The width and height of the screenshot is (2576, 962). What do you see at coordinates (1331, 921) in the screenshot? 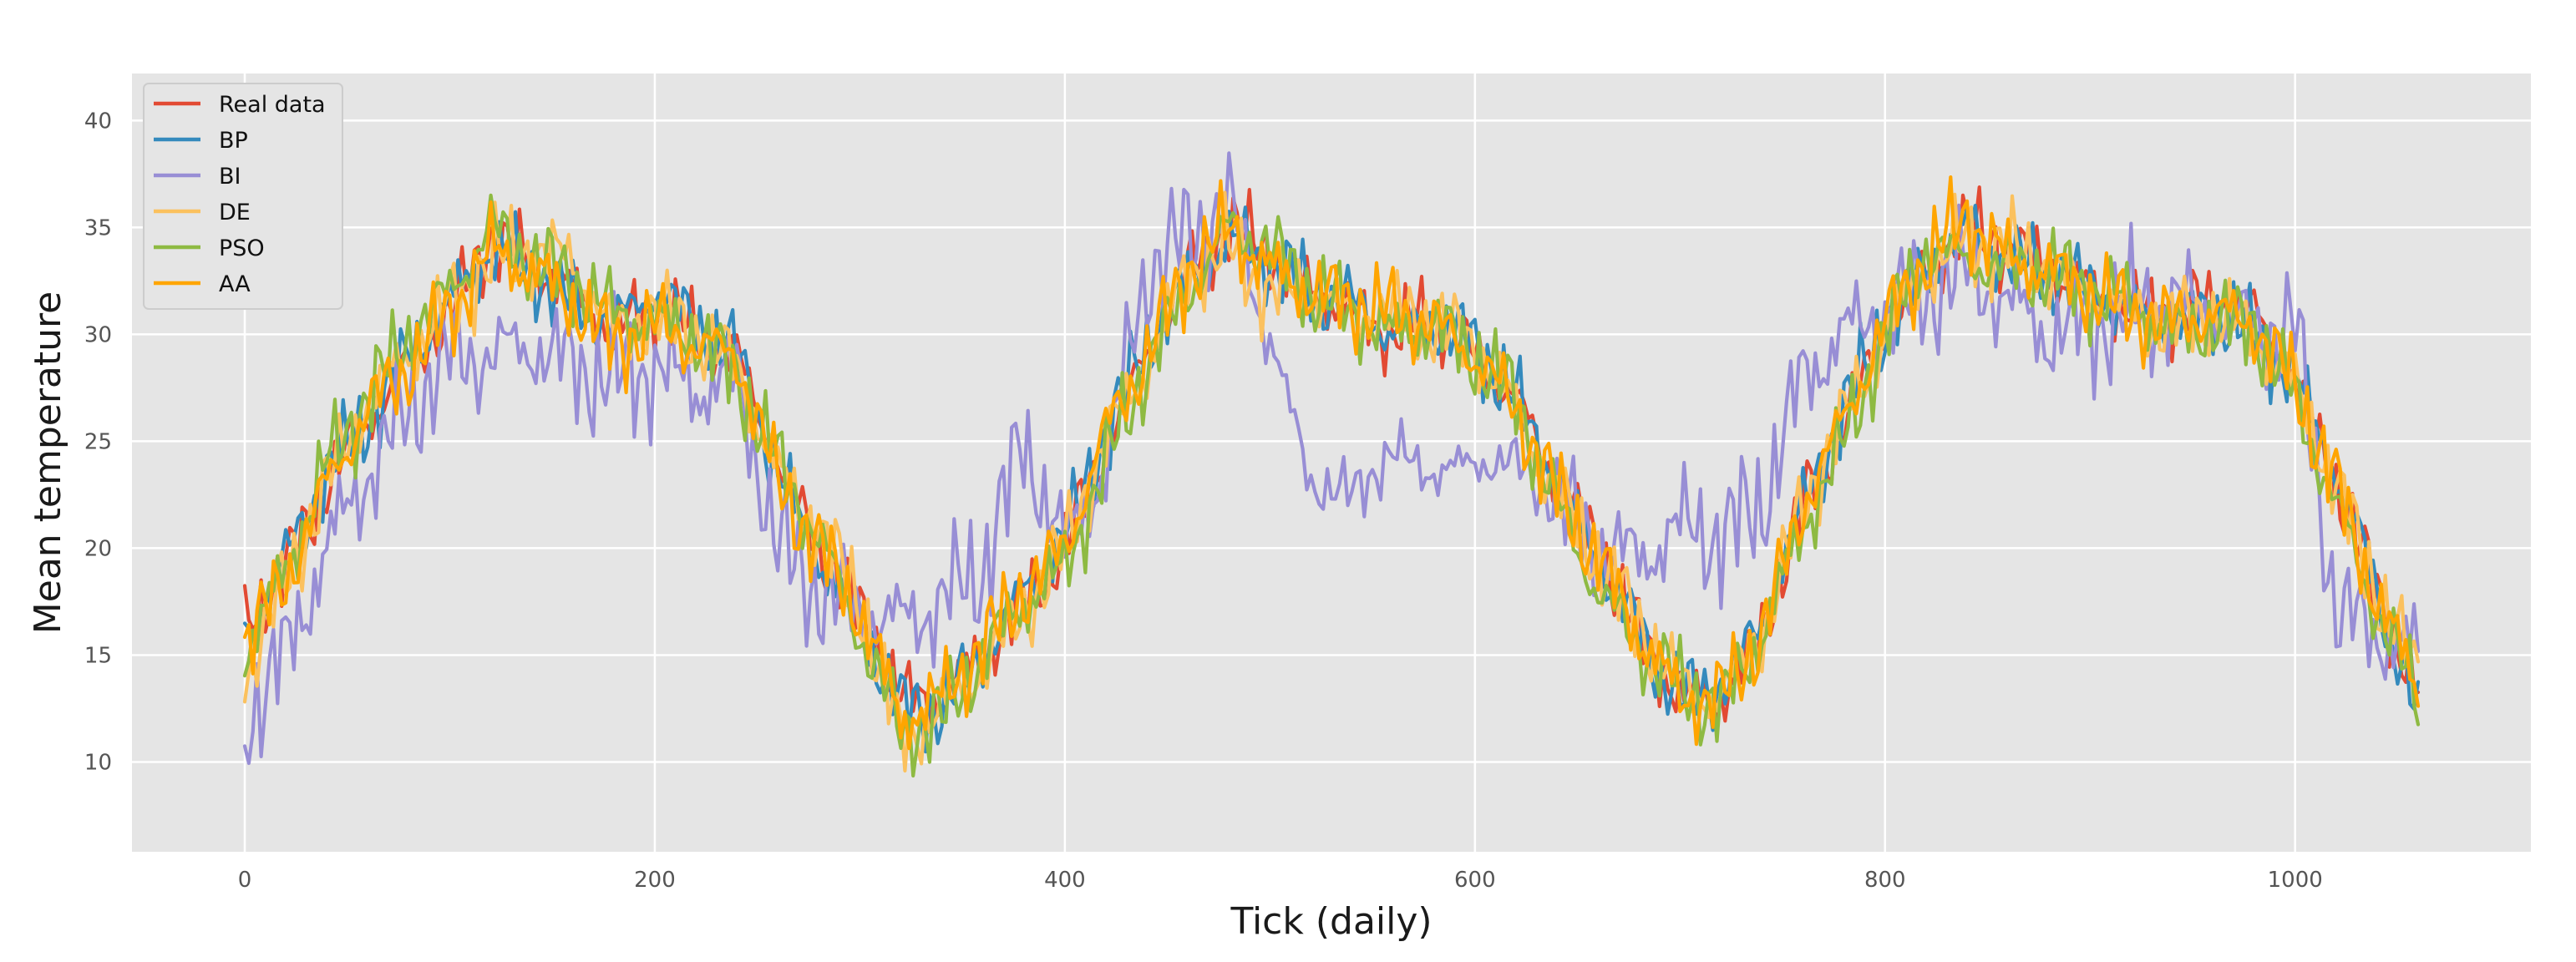
I see `x-axis-label: Tick (daily)` at bounding box center [1331, 921].